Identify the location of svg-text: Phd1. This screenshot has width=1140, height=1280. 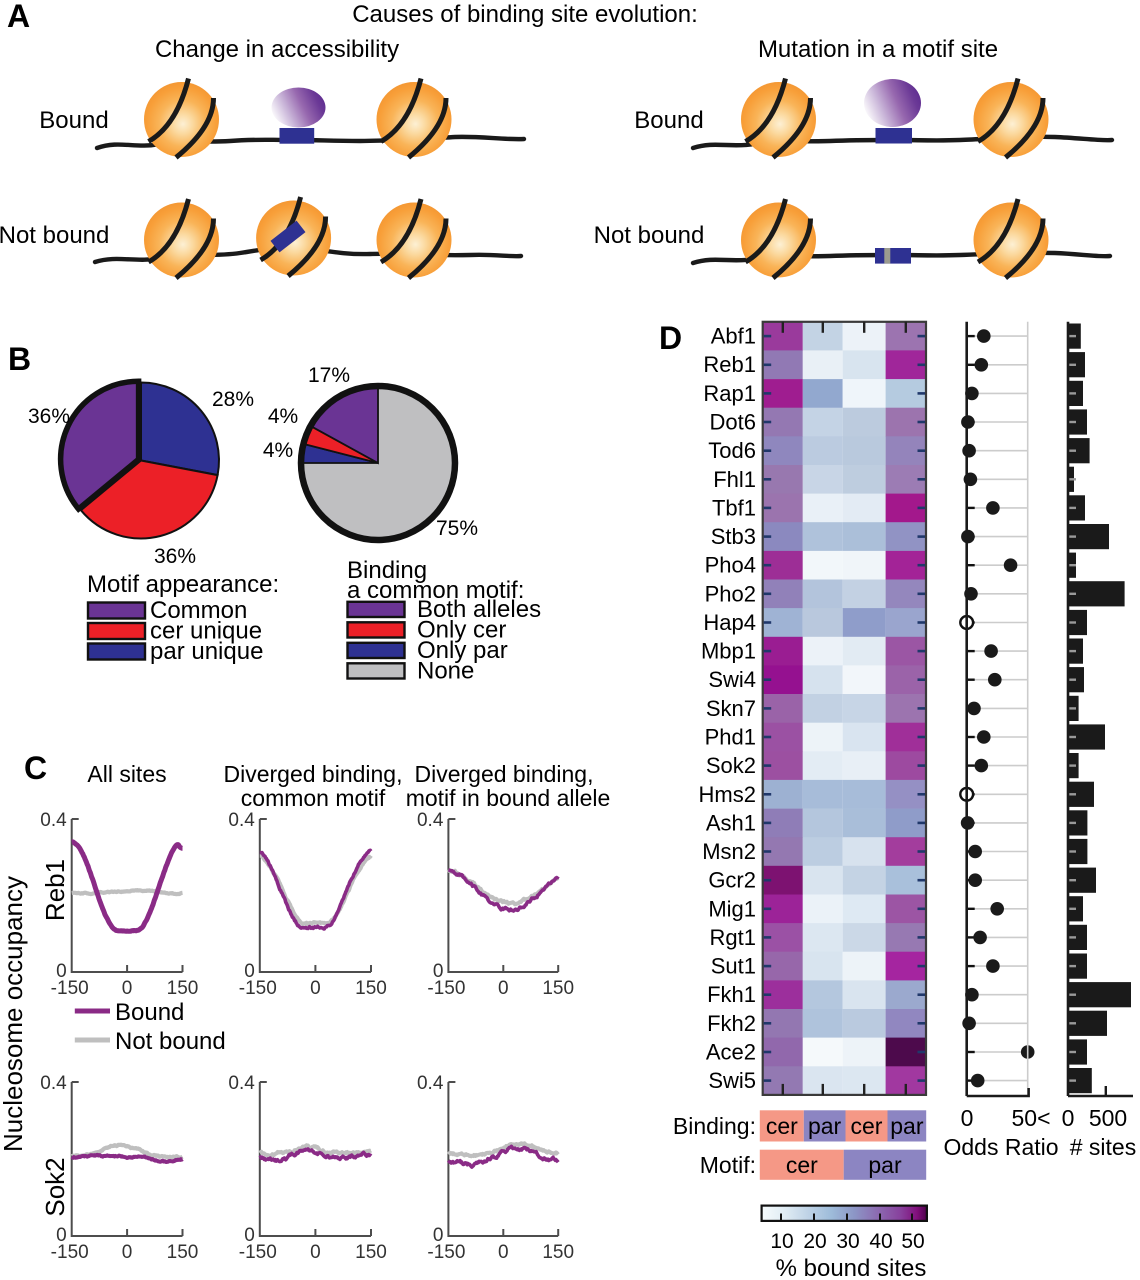
(730, 737).